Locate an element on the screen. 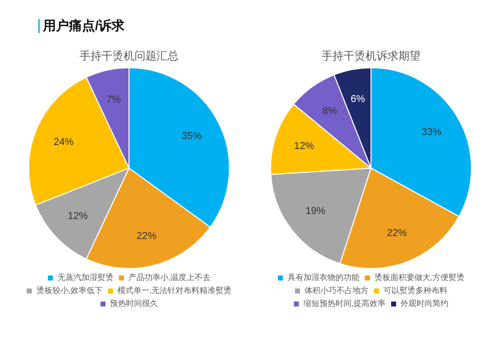 Image resolution: width=500 pixels, height=362 pixels. data-label: 24% is located at coordinates (64, 142).